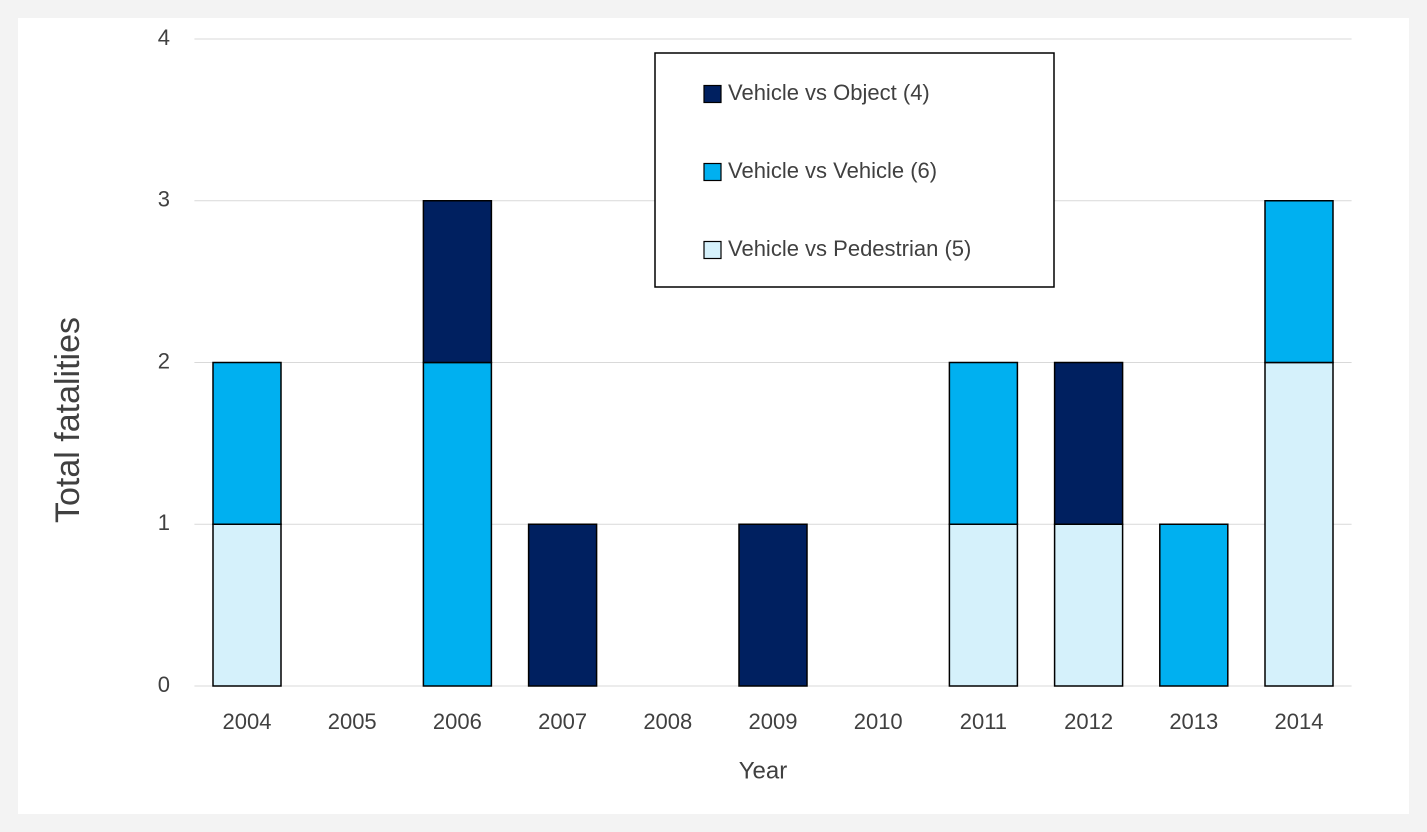 Image resolution: width=1427 pixels, height=832 pixels. What do you see at coordinates (1299, 721) in the screenshot?
I see `x-tick-label: 2014` at bounding box center [1299, 721].